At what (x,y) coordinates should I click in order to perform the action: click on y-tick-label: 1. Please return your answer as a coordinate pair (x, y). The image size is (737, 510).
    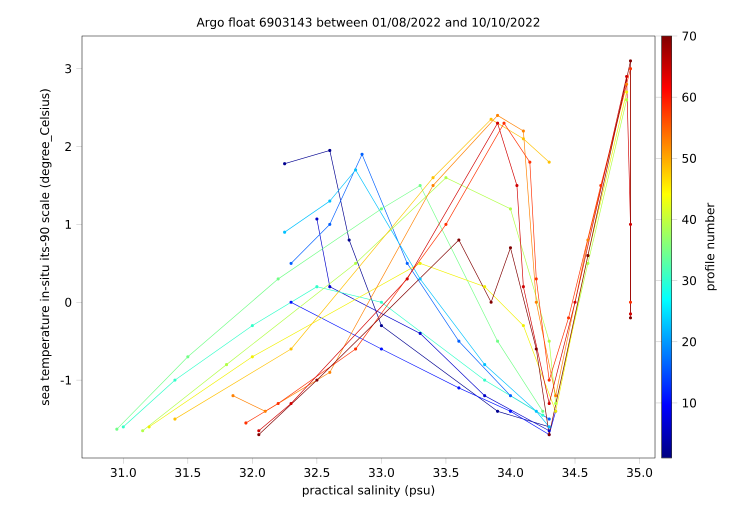
    Looking at the image, I should click on (68, 224).